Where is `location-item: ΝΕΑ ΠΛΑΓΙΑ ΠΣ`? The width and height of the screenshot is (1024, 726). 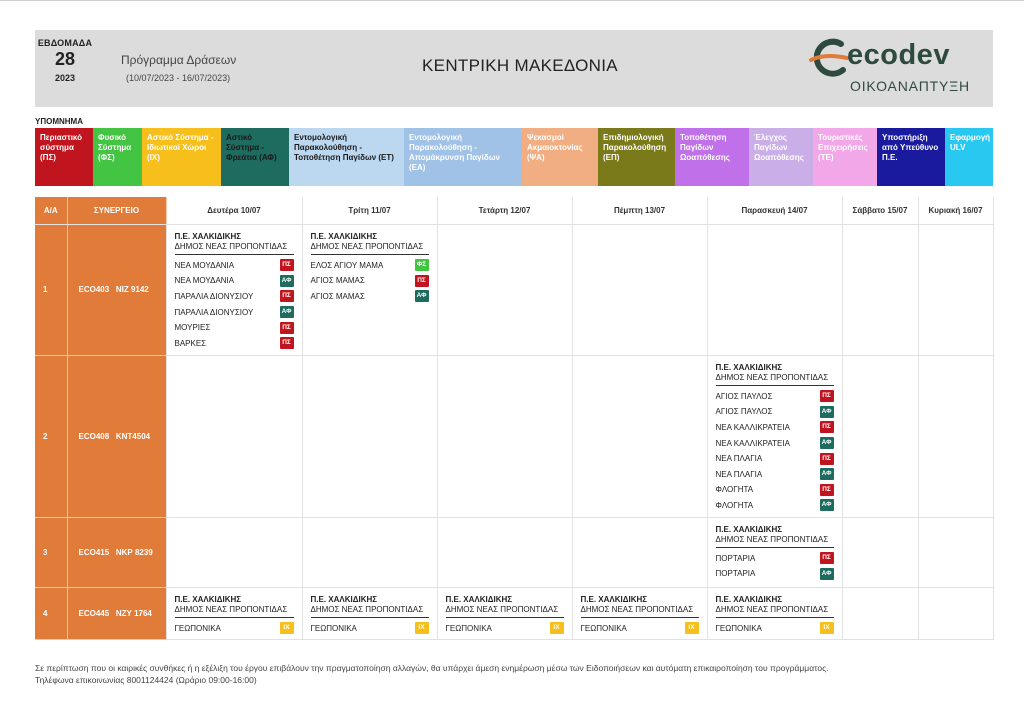
location-item: ΝΕΑ ΠΛΑΓΙΑ ΠΣ is located at coordinates (775, 459).